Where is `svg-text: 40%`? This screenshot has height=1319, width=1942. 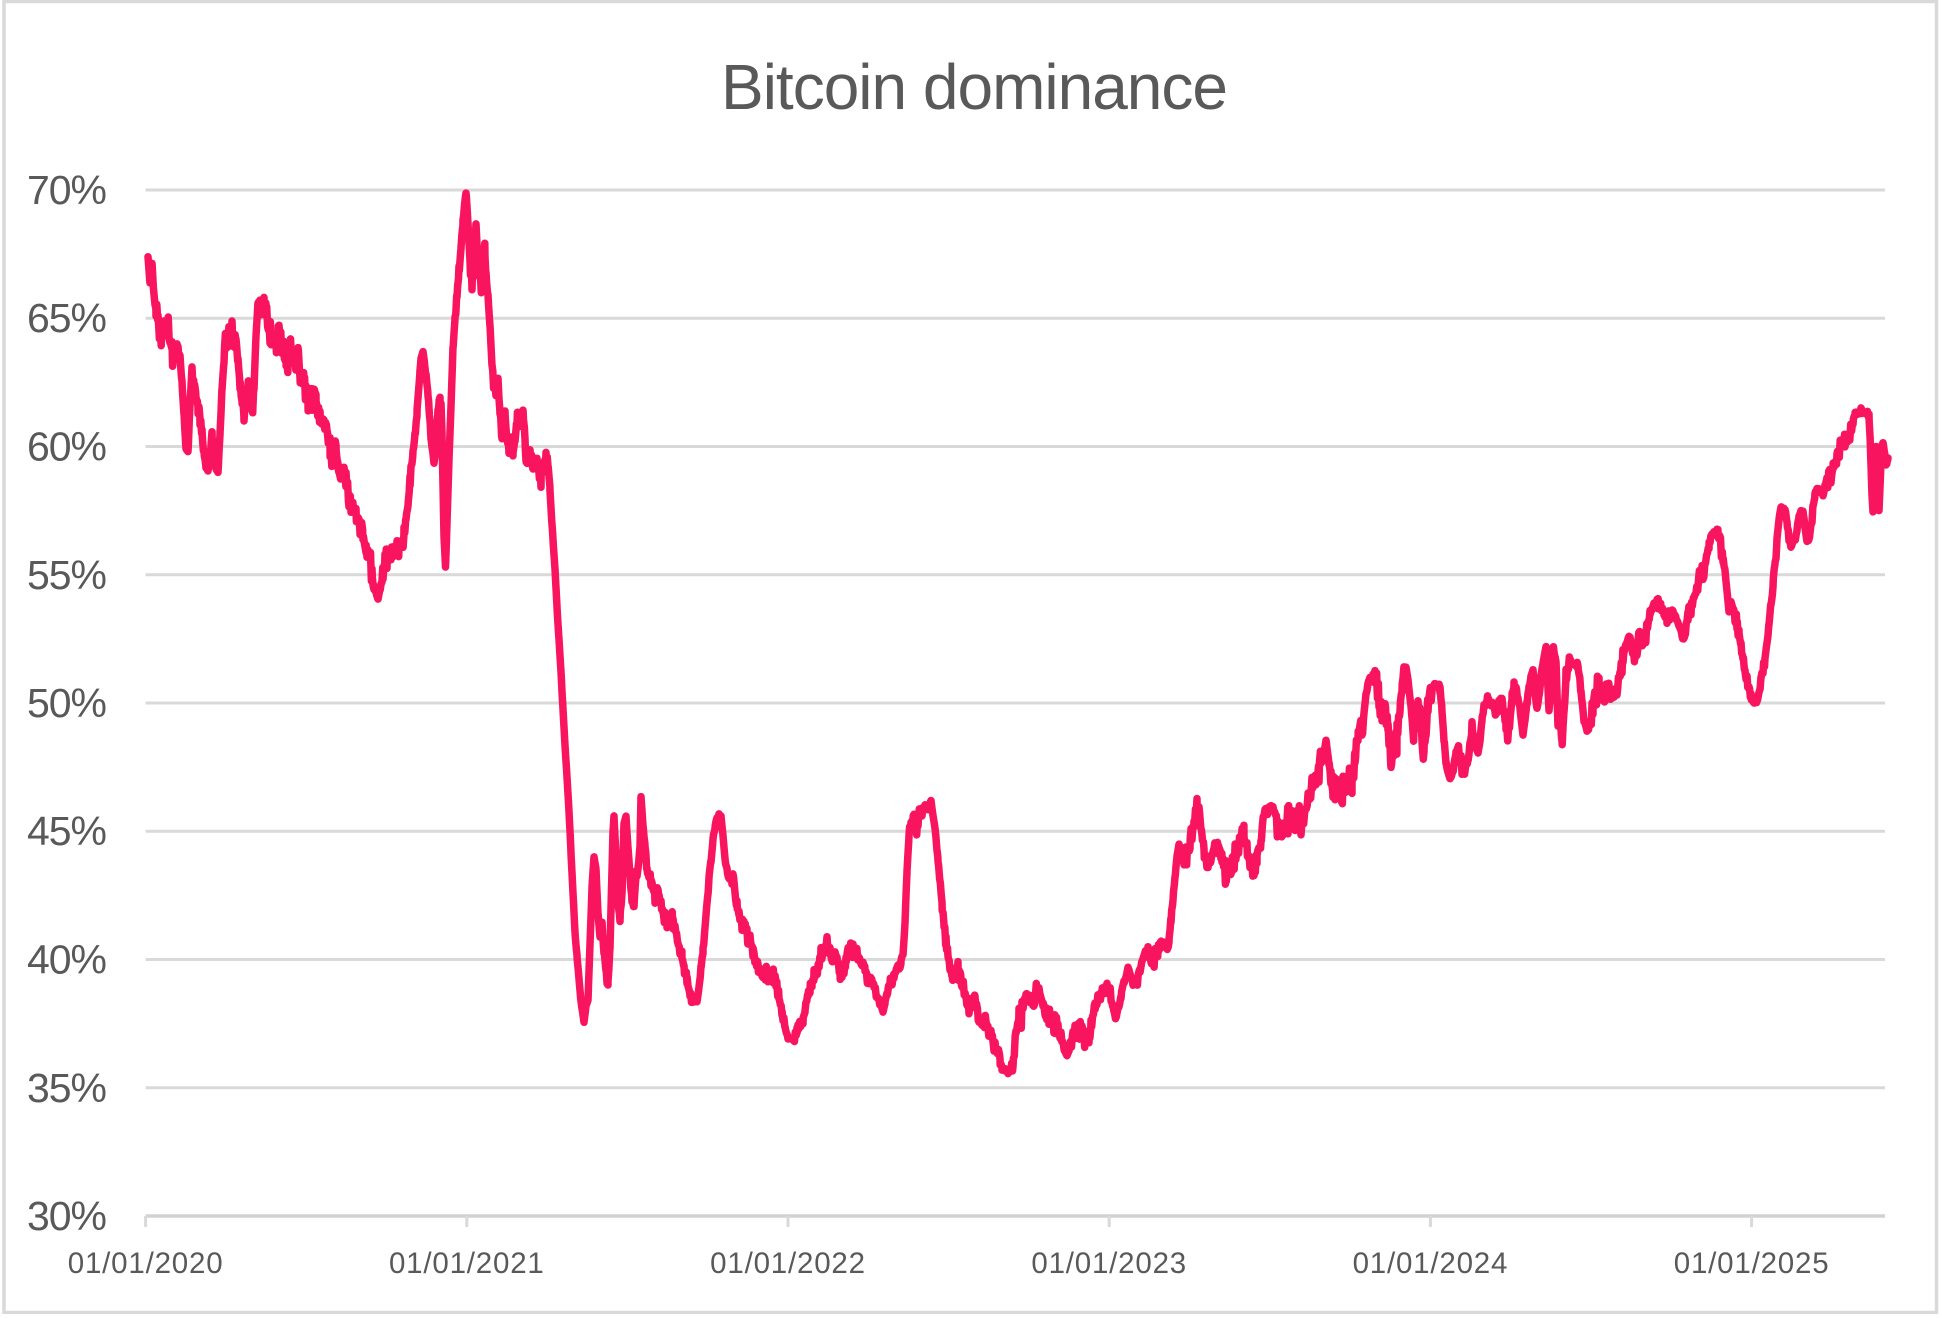 svg-text: 40% is located at coordinates (66, 960).